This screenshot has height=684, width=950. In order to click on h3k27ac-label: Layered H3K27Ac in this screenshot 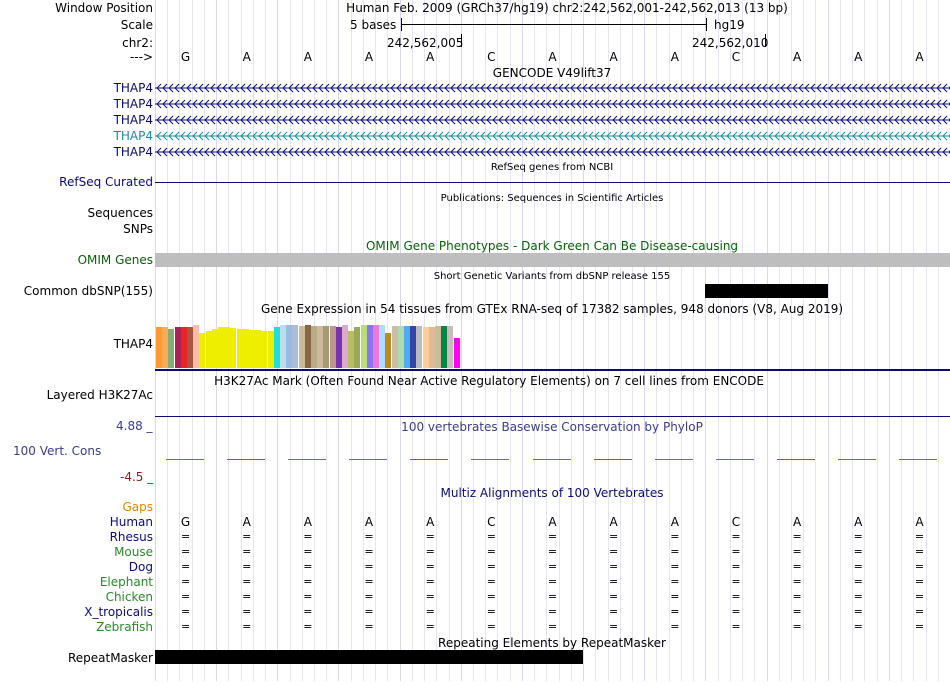, I will do `click(99, 395)`.